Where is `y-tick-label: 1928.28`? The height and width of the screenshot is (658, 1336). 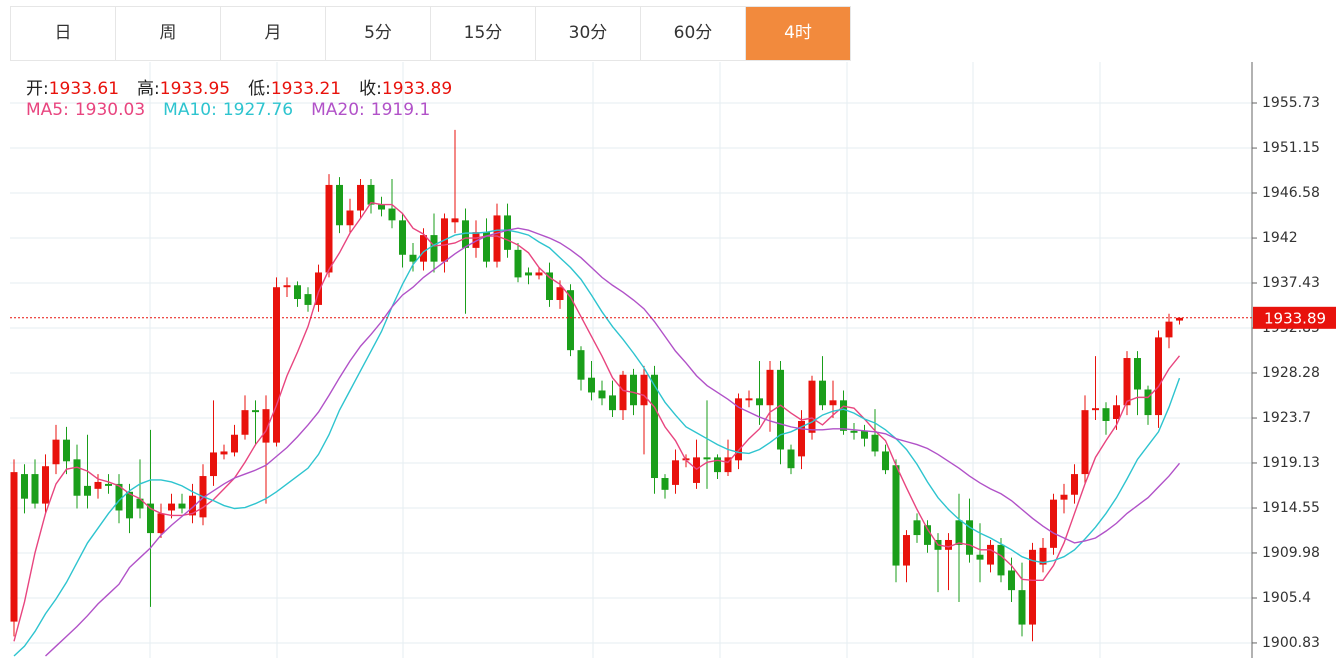
y-tick-label: 1928.28 is located at coordinates (1291, 373).